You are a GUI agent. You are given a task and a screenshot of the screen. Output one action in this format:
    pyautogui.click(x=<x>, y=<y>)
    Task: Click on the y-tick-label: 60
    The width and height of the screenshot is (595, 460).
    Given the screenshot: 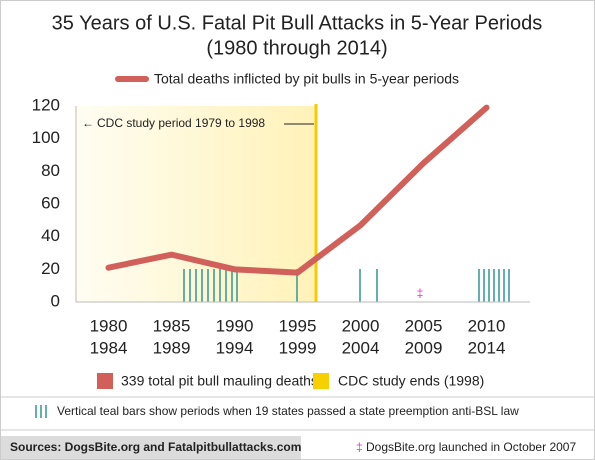 What is the action you would take?
    pyautogui.click(x=50, y=202)
    